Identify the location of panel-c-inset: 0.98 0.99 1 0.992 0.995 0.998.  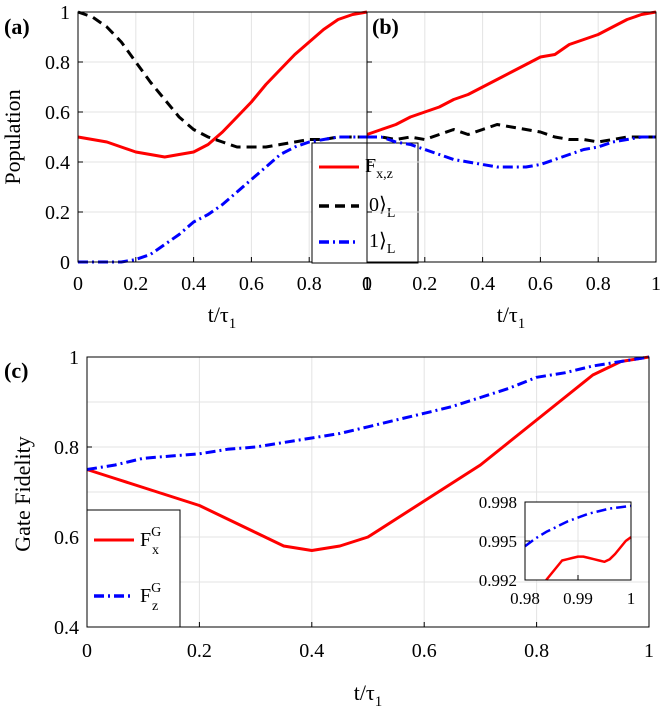
(557, 550).